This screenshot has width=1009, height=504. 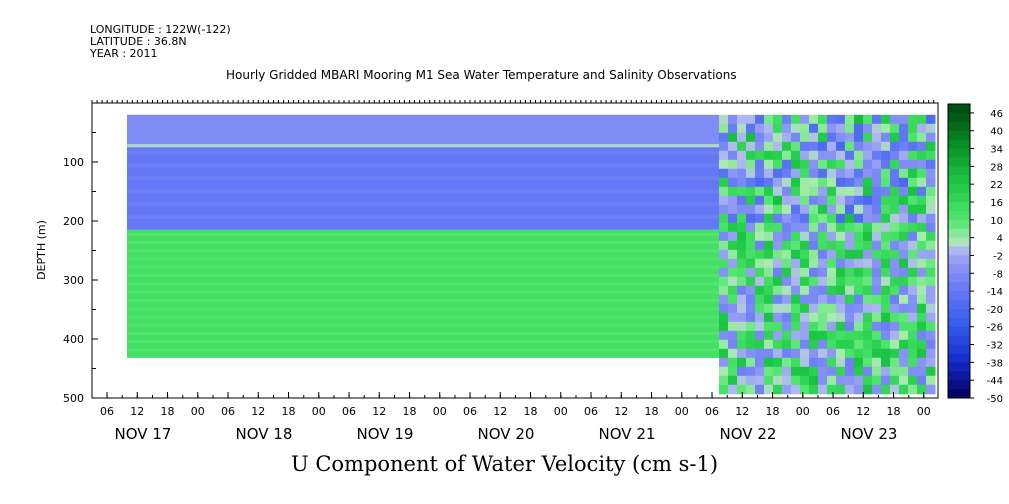 I want to click on heatmap-layer, so click(x=423, y=146).